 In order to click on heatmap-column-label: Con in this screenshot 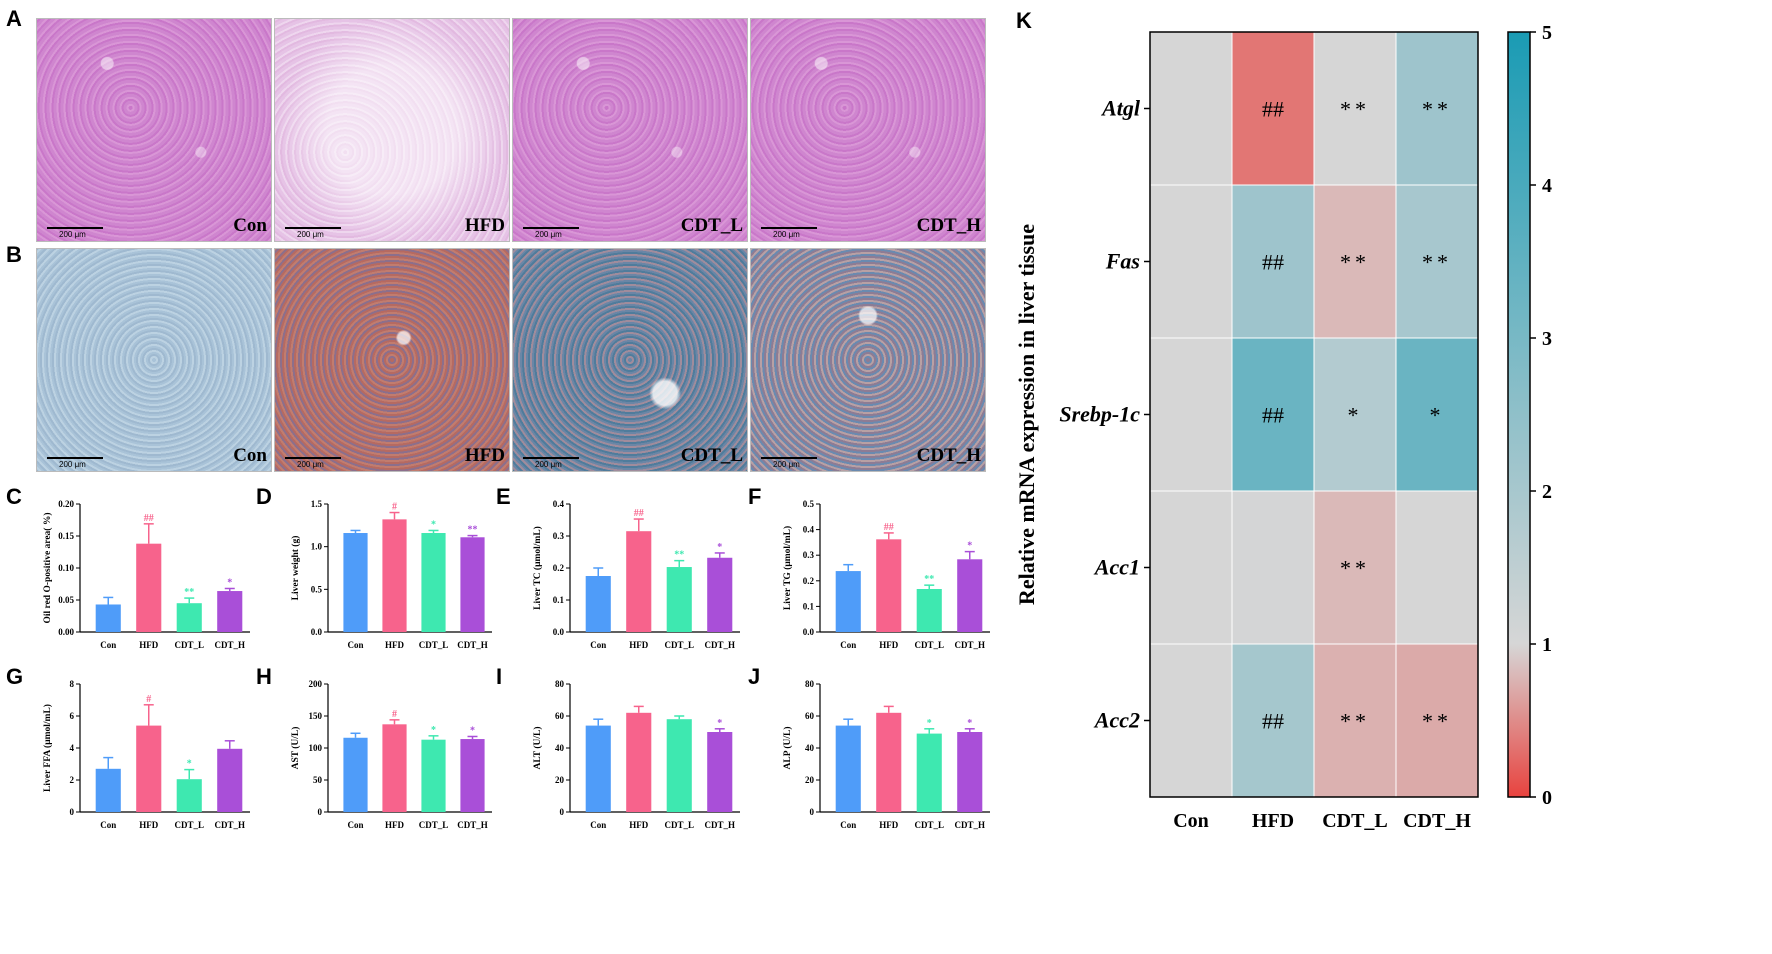, I will do `click(1191, 821)`.